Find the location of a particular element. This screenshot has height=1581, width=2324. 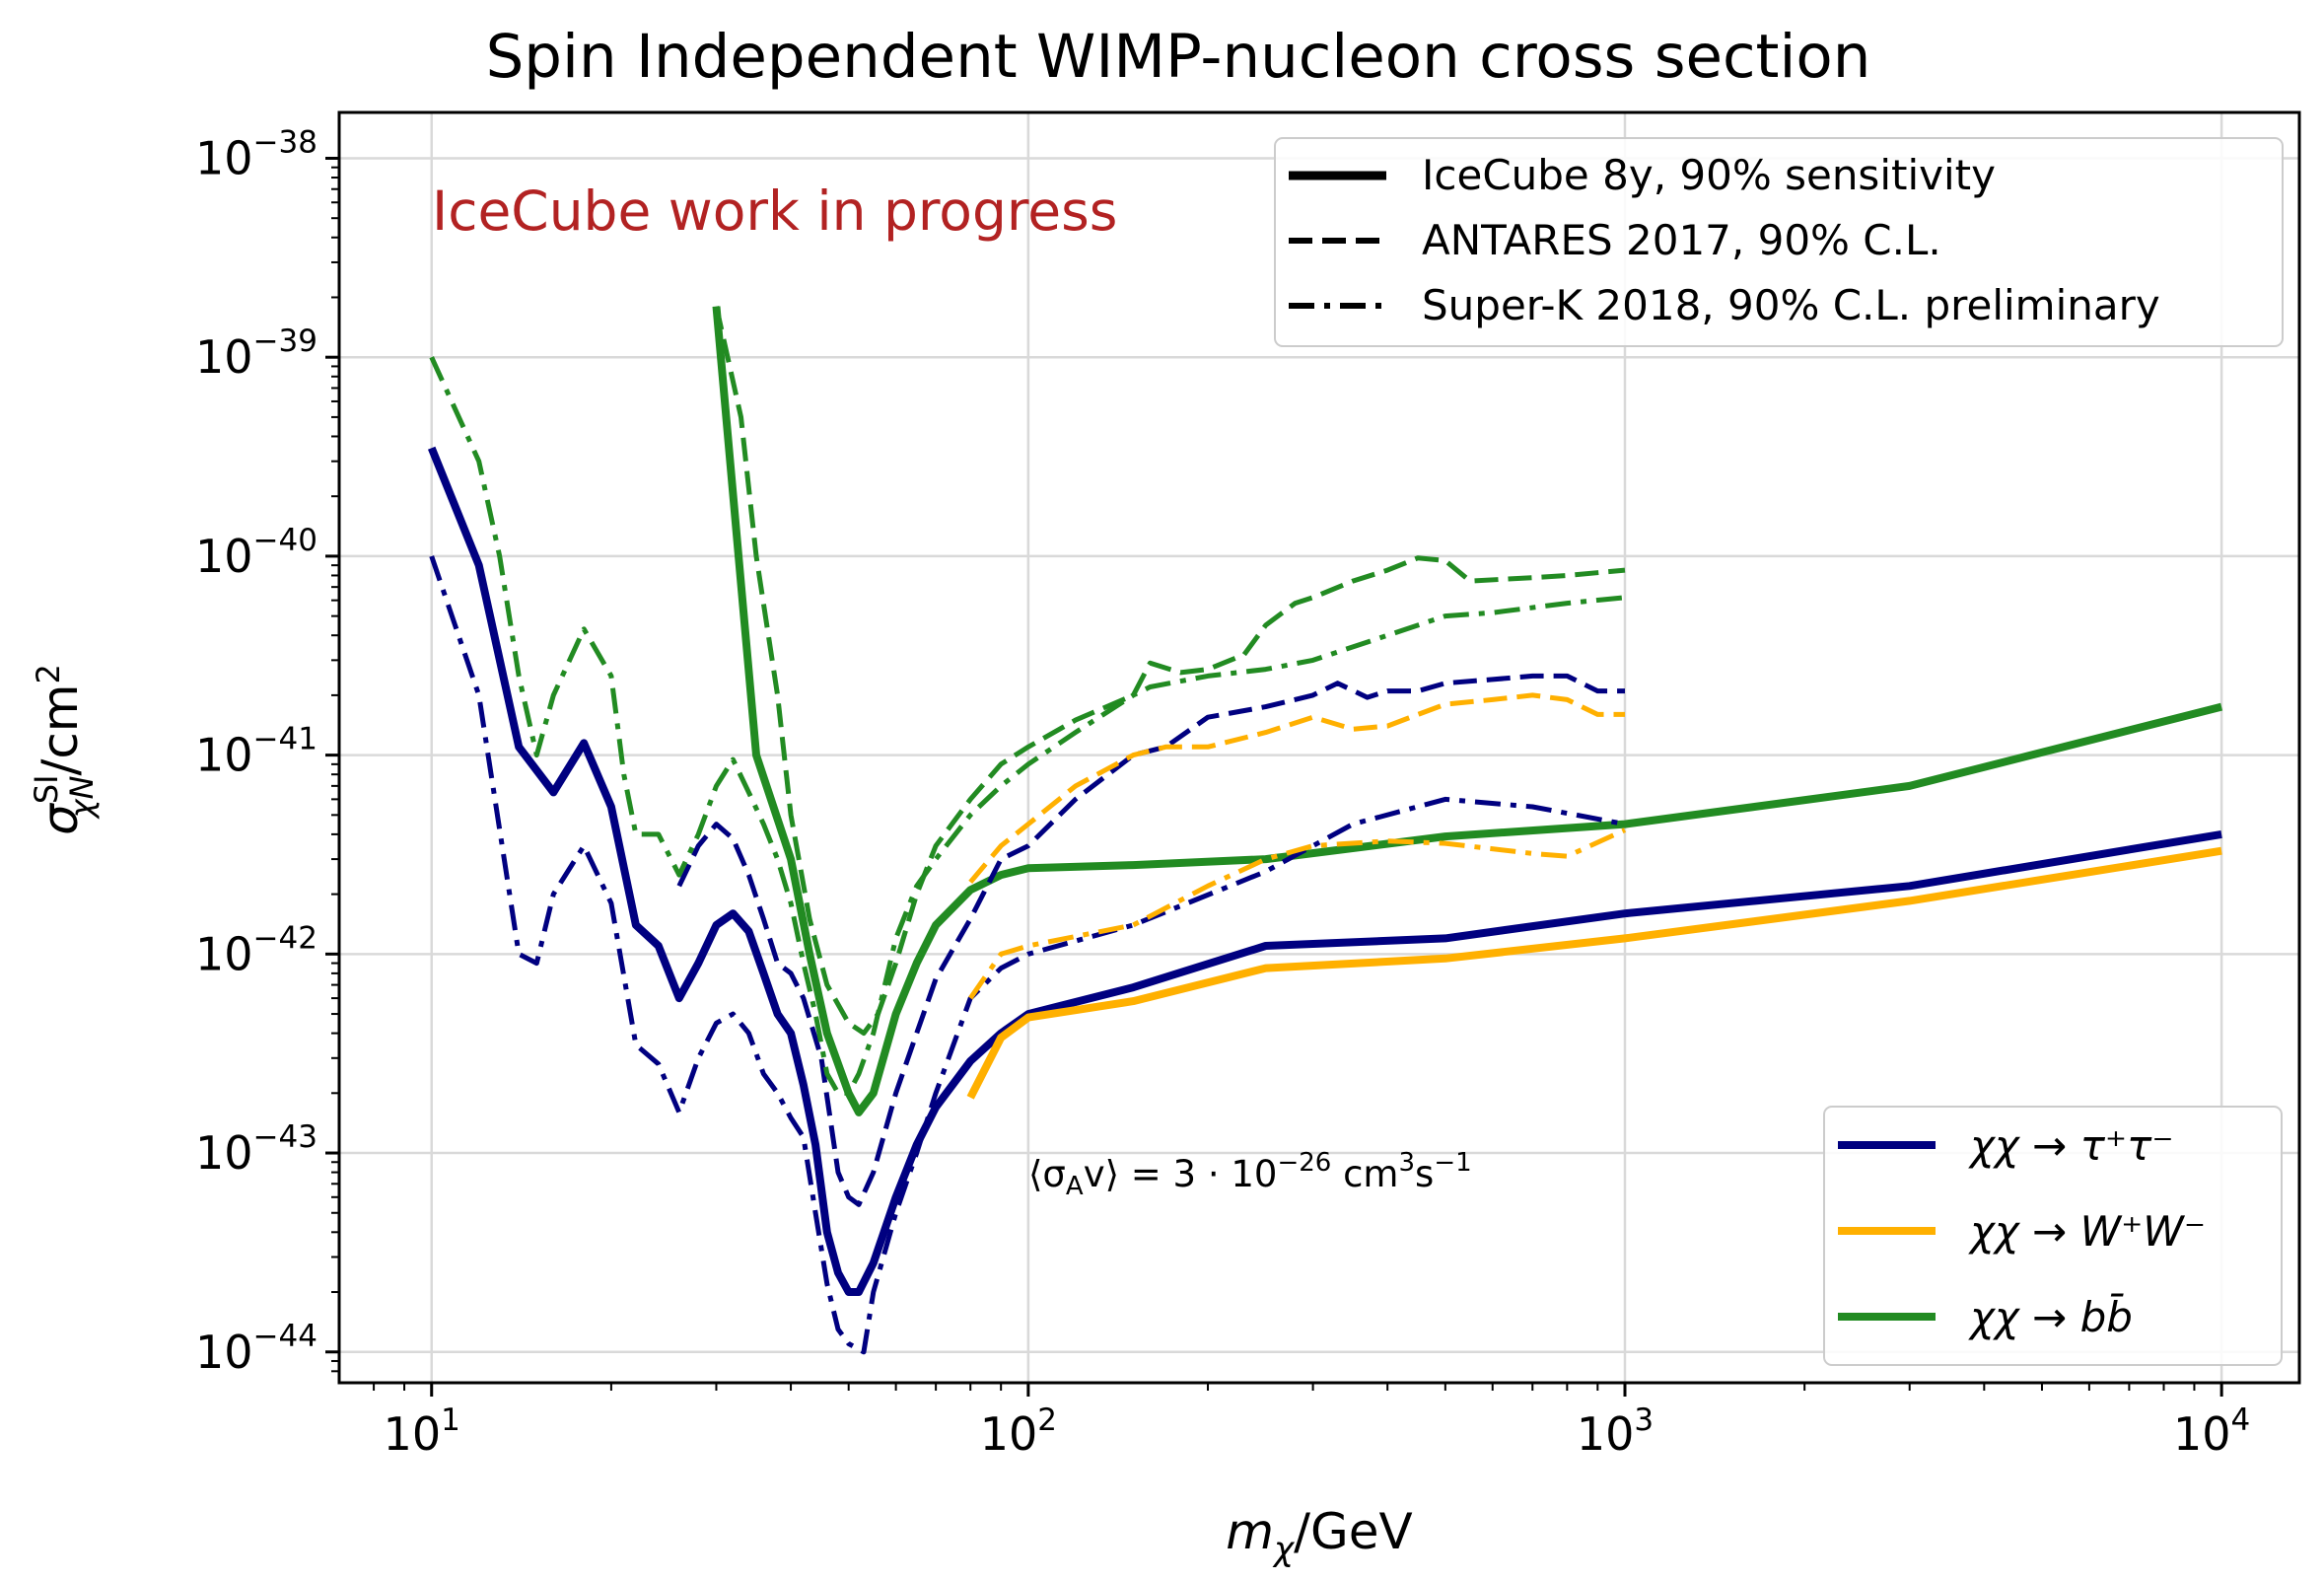

y-tick-label: 10−43 is located at coordinates (256, 1149).